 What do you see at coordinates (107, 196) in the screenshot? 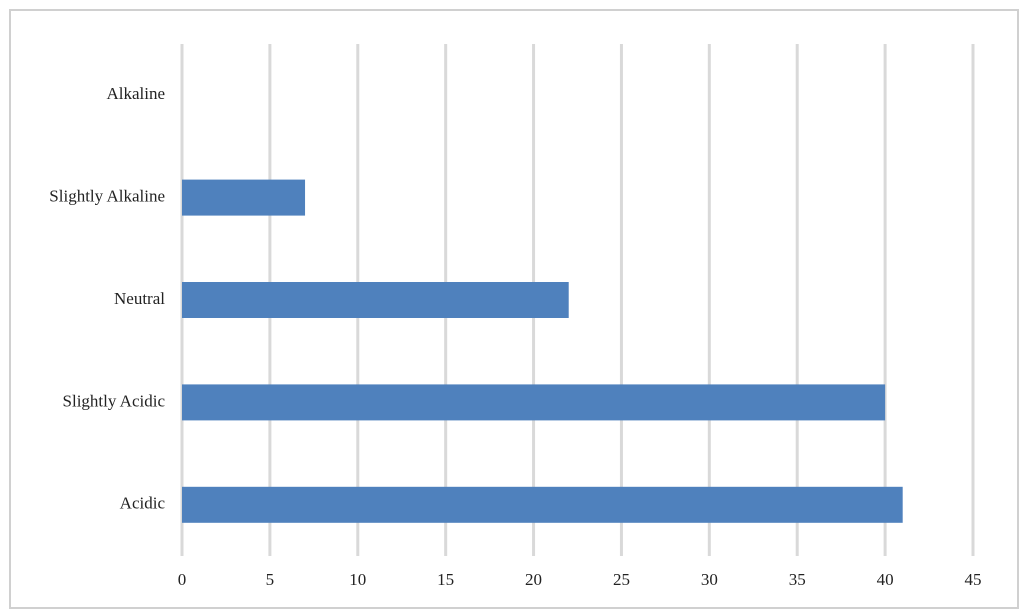
I see `y-tick-label: Slightly Alkaline` at bounding box center [107, 196].